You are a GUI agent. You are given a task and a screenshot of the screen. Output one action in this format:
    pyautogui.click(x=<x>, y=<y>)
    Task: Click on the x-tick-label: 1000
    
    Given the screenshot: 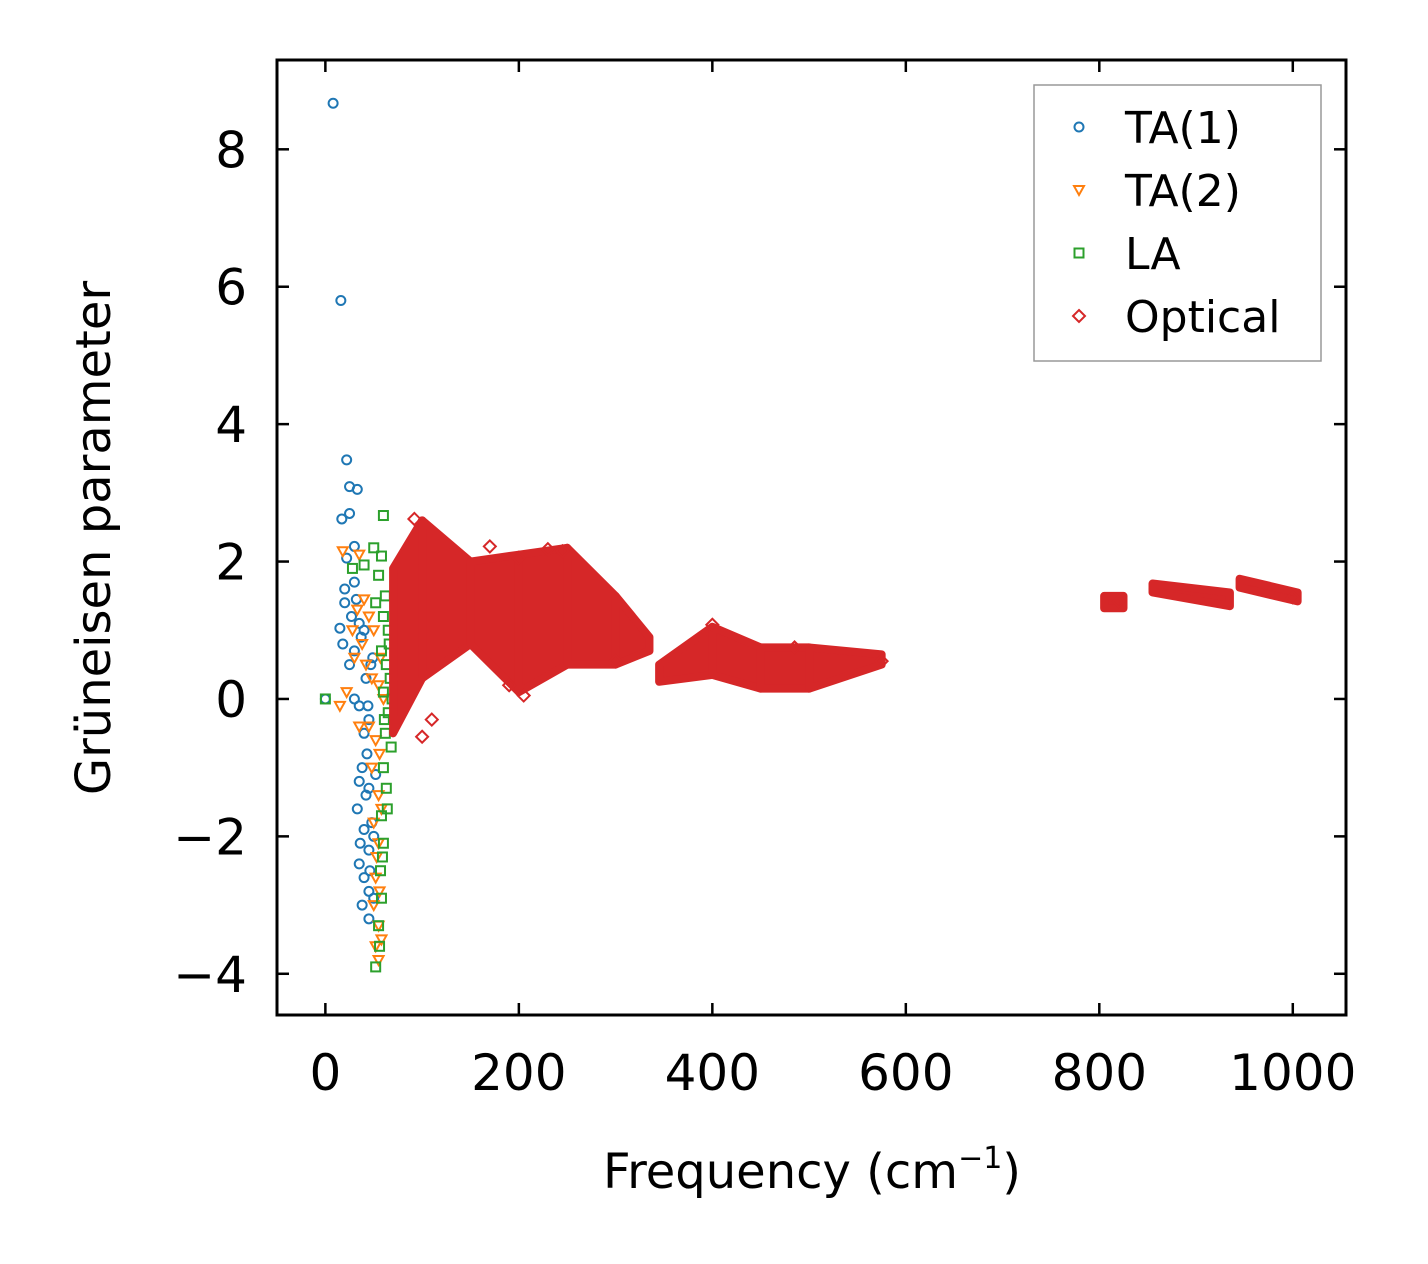 What is the action you would take?
    pyautogui.click(x=1292, y=1073)
    